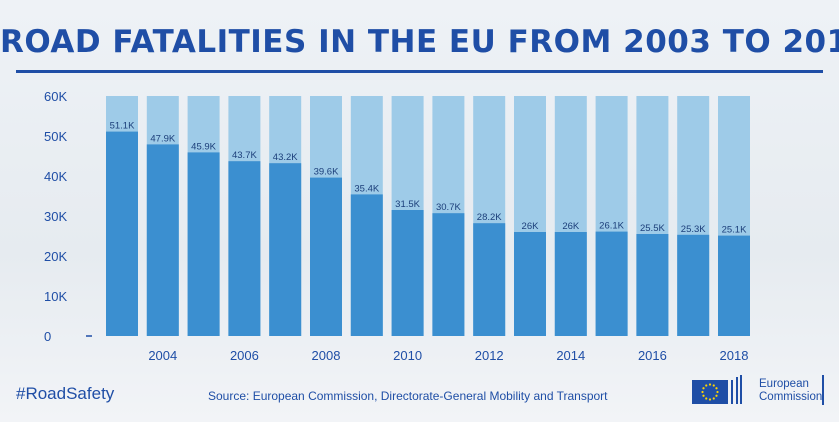 The image size is (839, 422). What do you see at coordinates (758, 390) in the screenshot?
I see `eu-flag-icon` at bounding box center [758, 390].